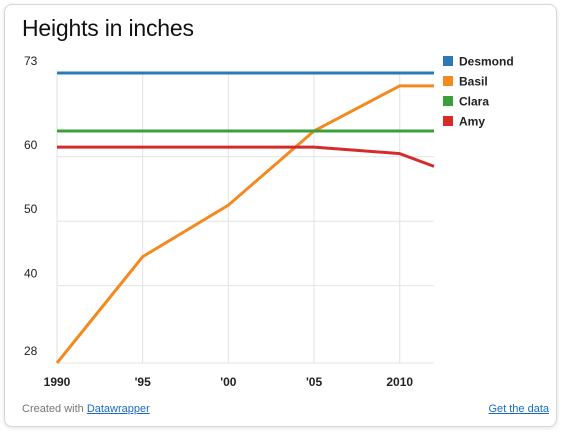 This screenshot has height=433, width=563. What do you see at coordinates (478, 92) in the screenshot?
I see `legend: Desmond Basil Clara Amy` at bounding box center [478, 92].